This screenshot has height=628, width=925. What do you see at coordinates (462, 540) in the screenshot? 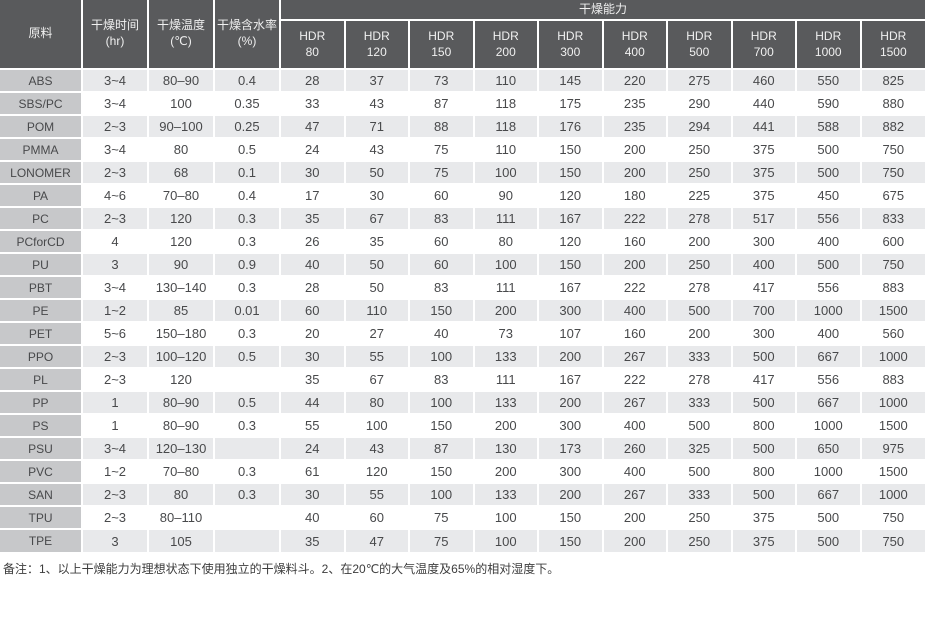
I see `table-row-tpe: TPE 3 105 35 47 75 100 150 200 250 375 500 750` at bounding box center [462, 540].